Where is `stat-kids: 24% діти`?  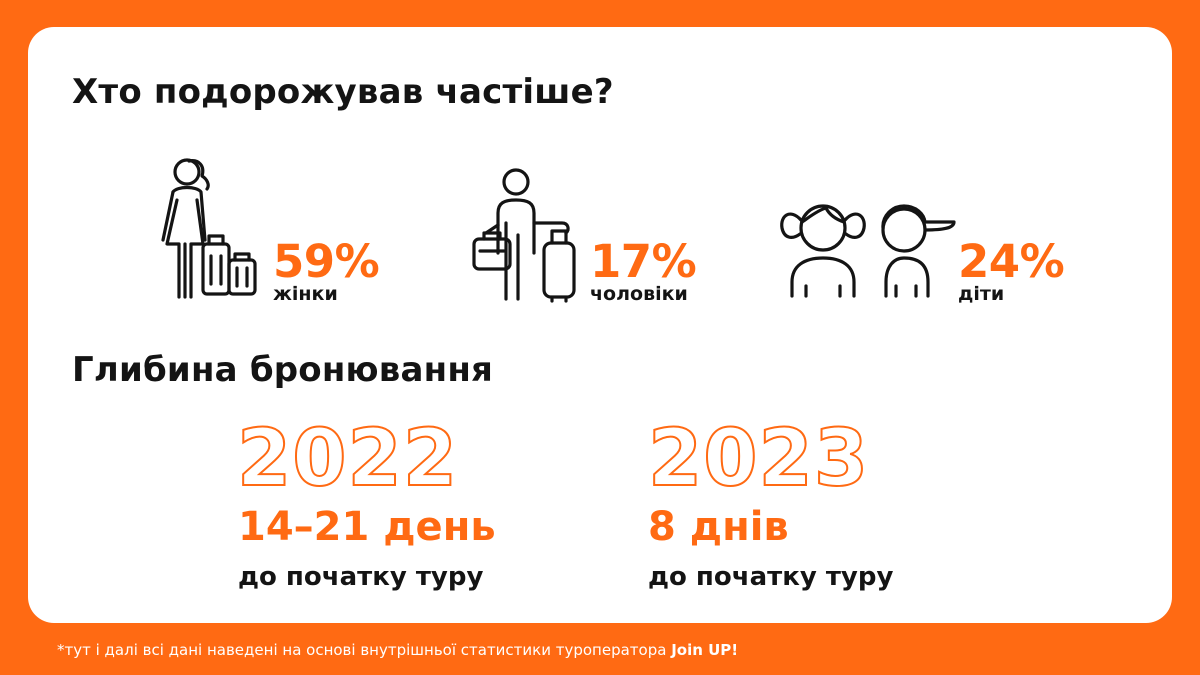
stat-kids: 24% діти is located at coordinates (928, 253).